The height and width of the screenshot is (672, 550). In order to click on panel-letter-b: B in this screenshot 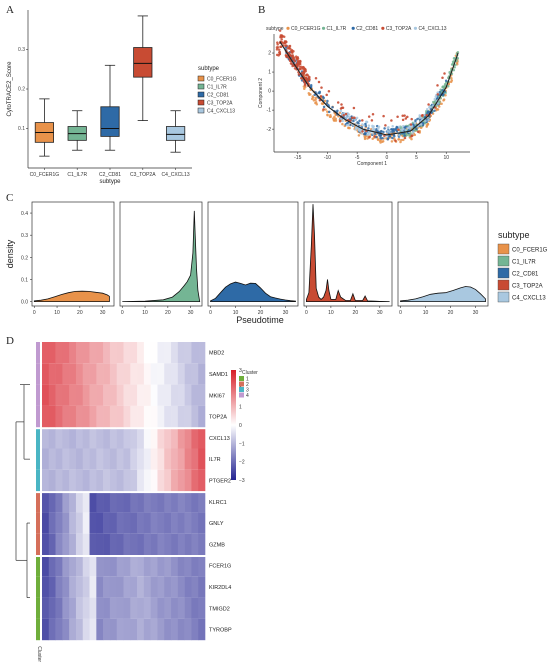, I will do `click(262, 10)`.